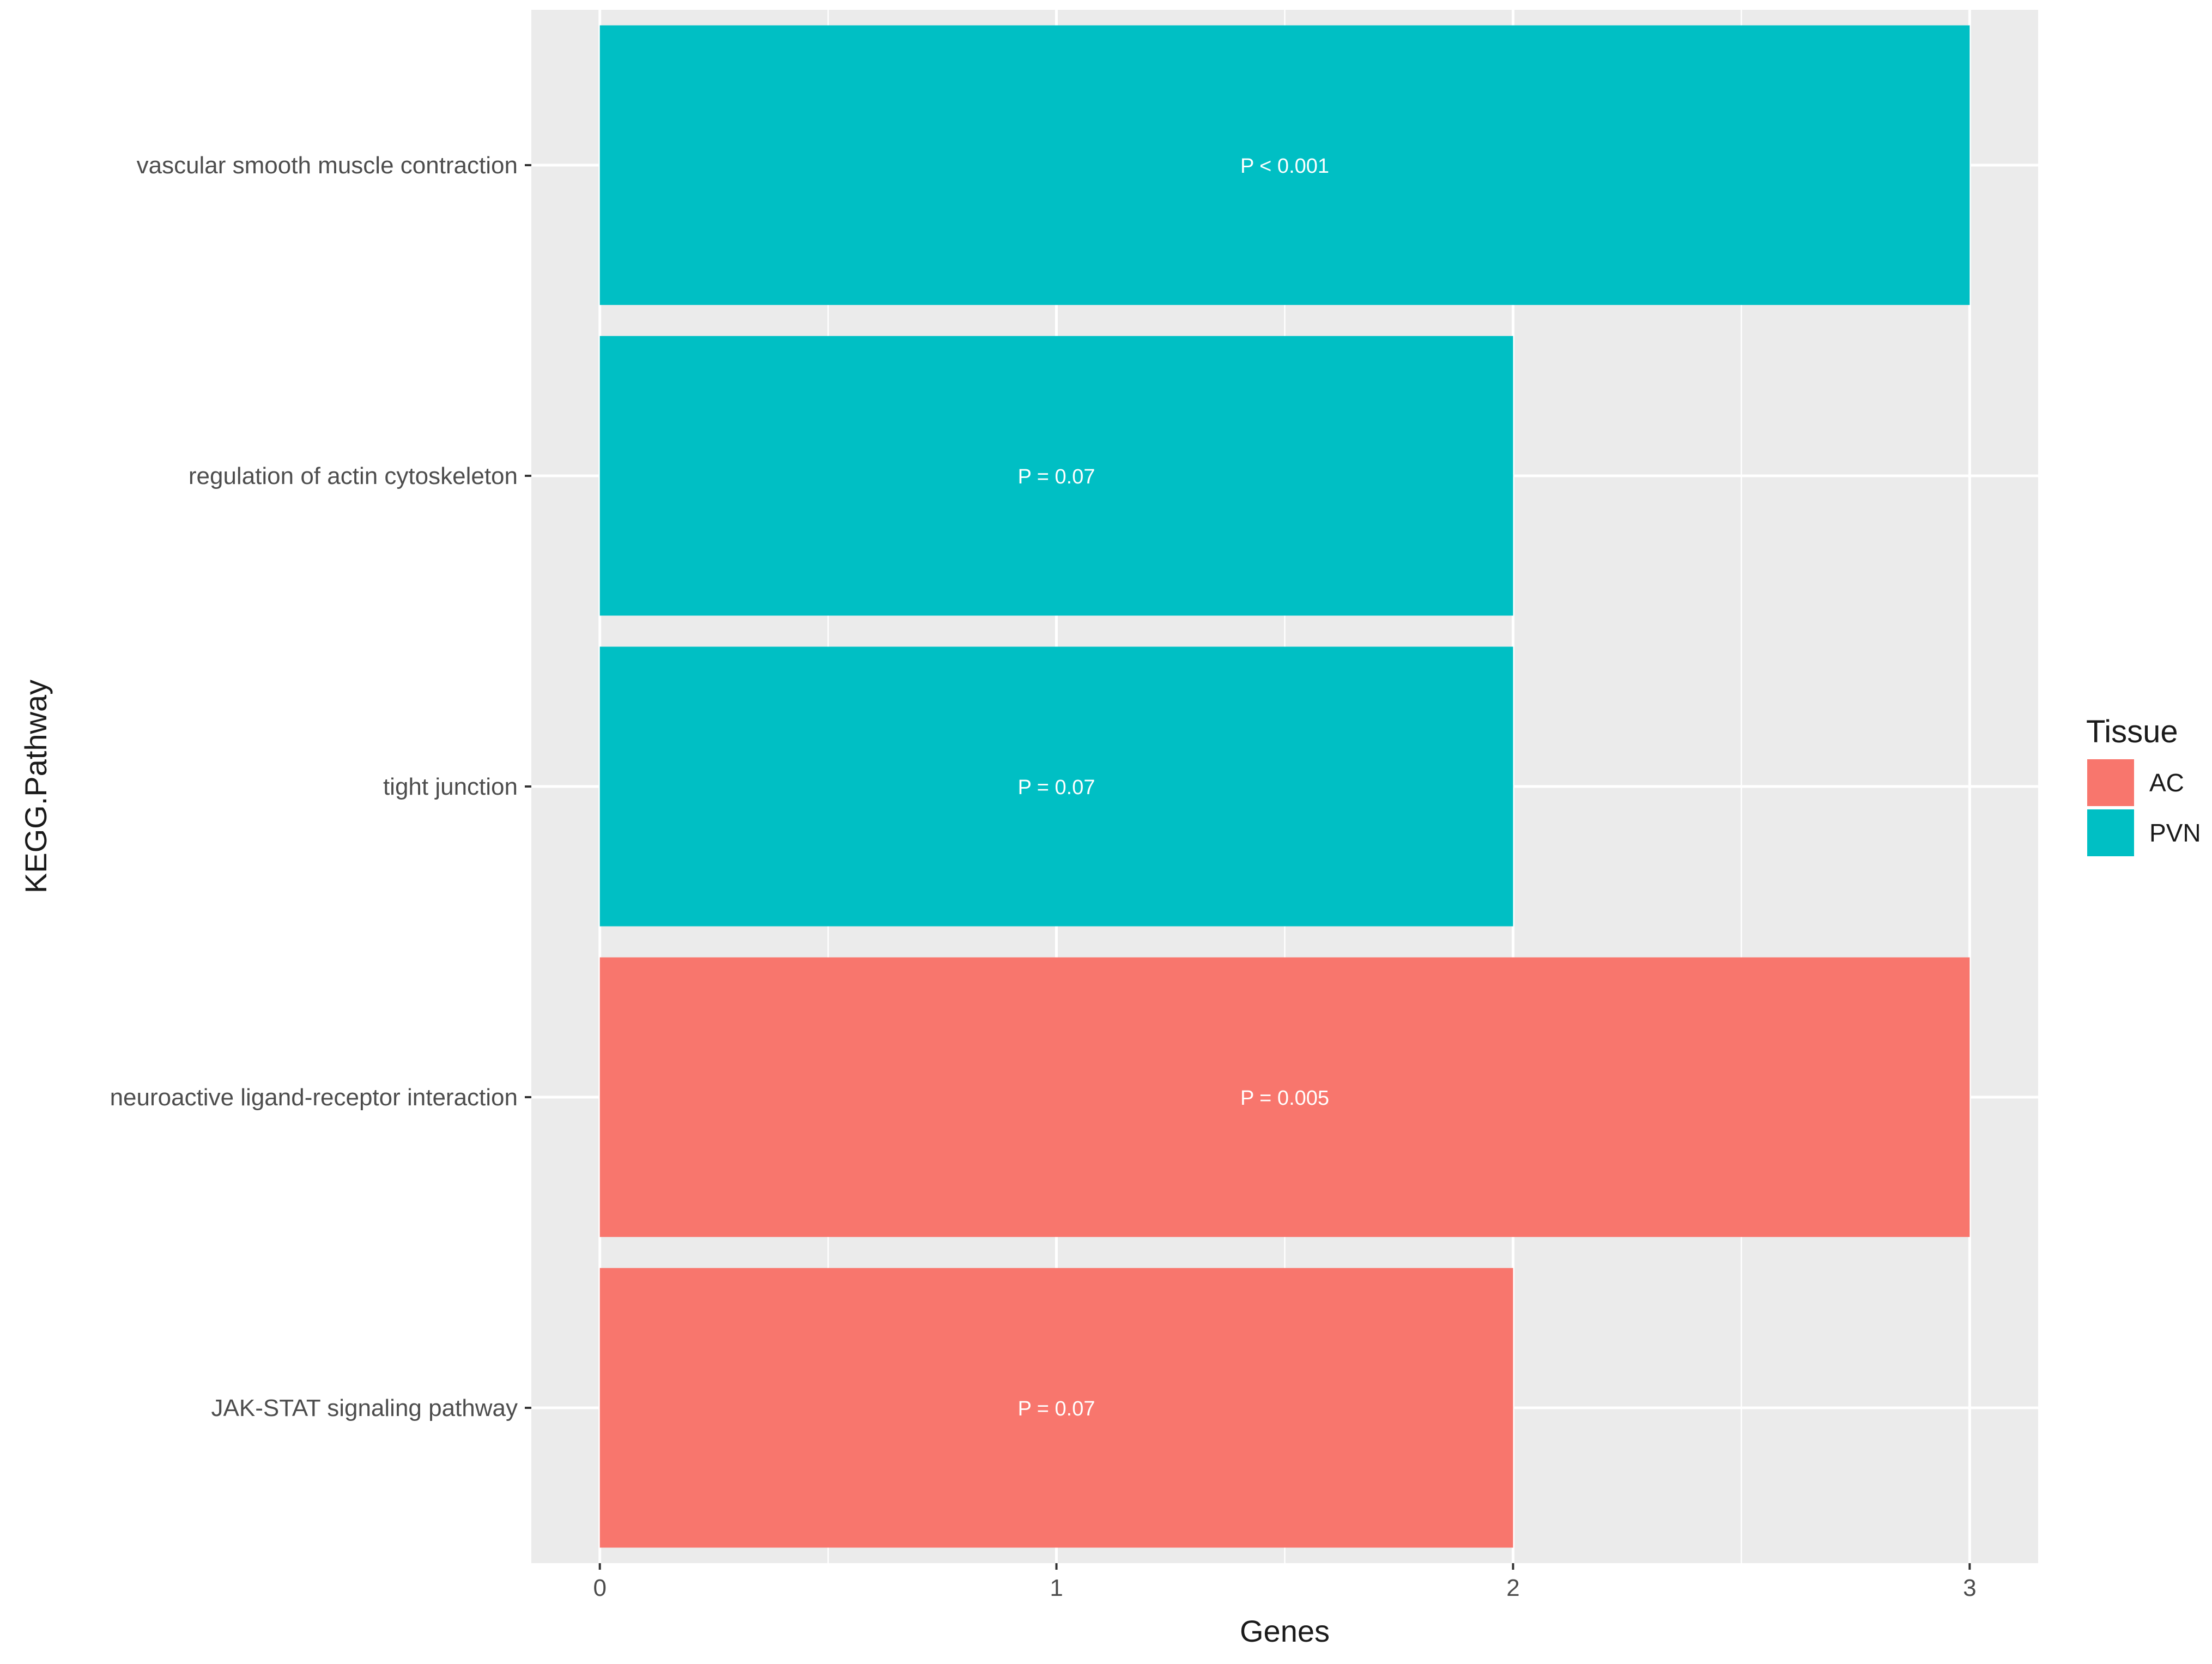 The image size is (2212, 1664). Describe the element at coordinates (1285, 1582) in the screenshot. I see `x-axis: 0 1 2 3` at that location.